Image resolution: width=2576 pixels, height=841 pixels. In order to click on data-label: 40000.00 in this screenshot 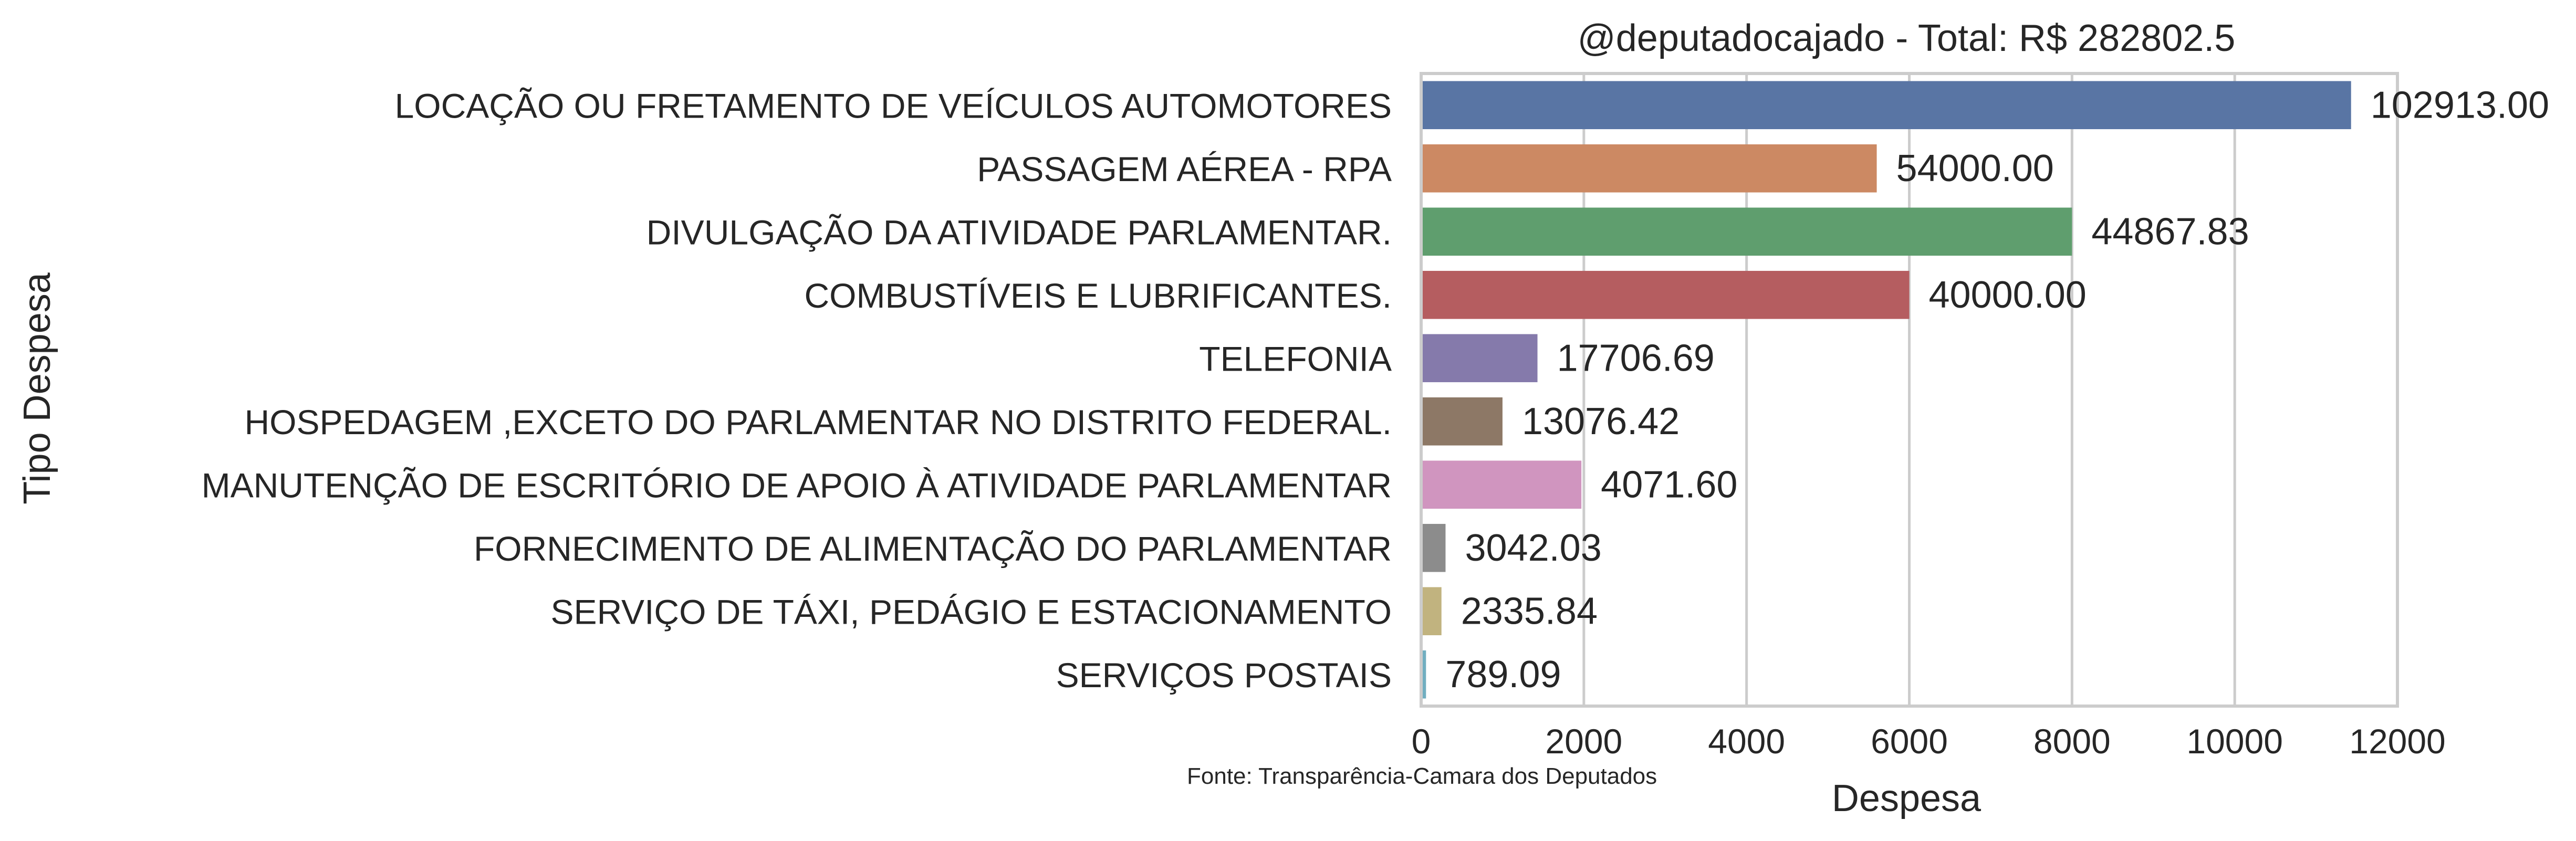, I will do `click(2008, 295)`.